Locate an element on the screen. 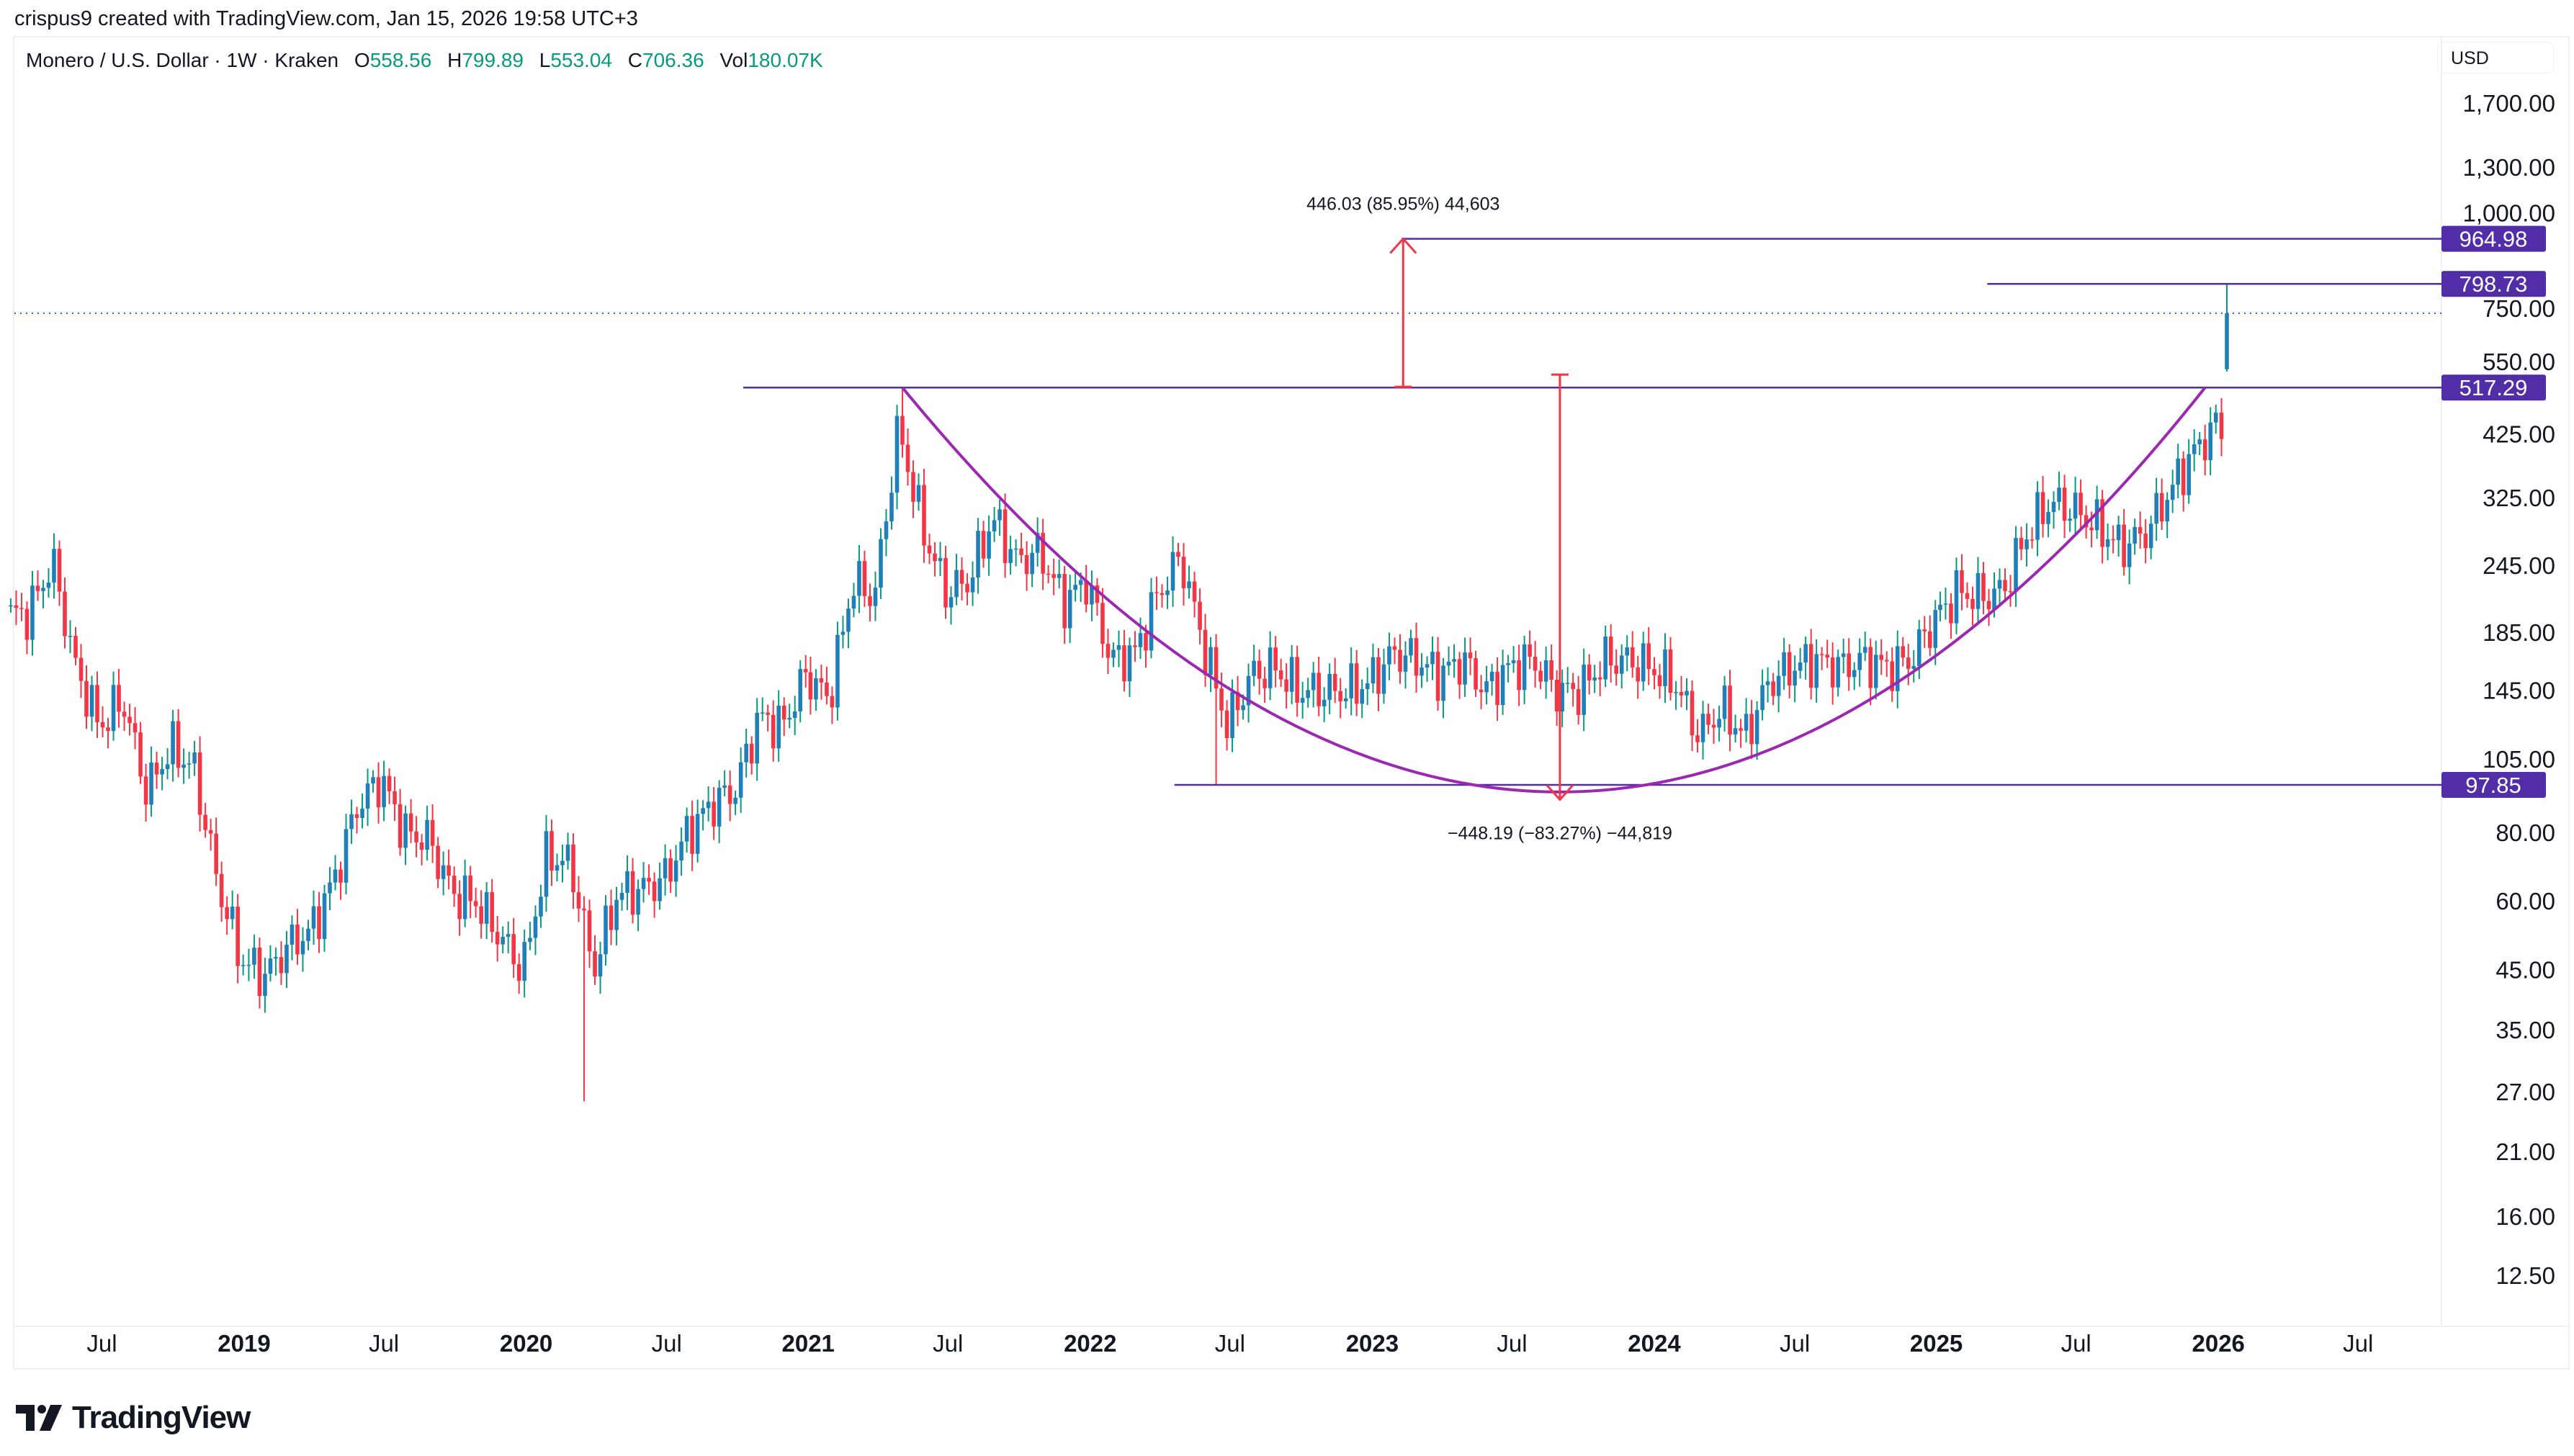 The width and height of the screenshot is (2574, 1456). tradingview-logo: TradingView is located at coordinates (133, 1418).